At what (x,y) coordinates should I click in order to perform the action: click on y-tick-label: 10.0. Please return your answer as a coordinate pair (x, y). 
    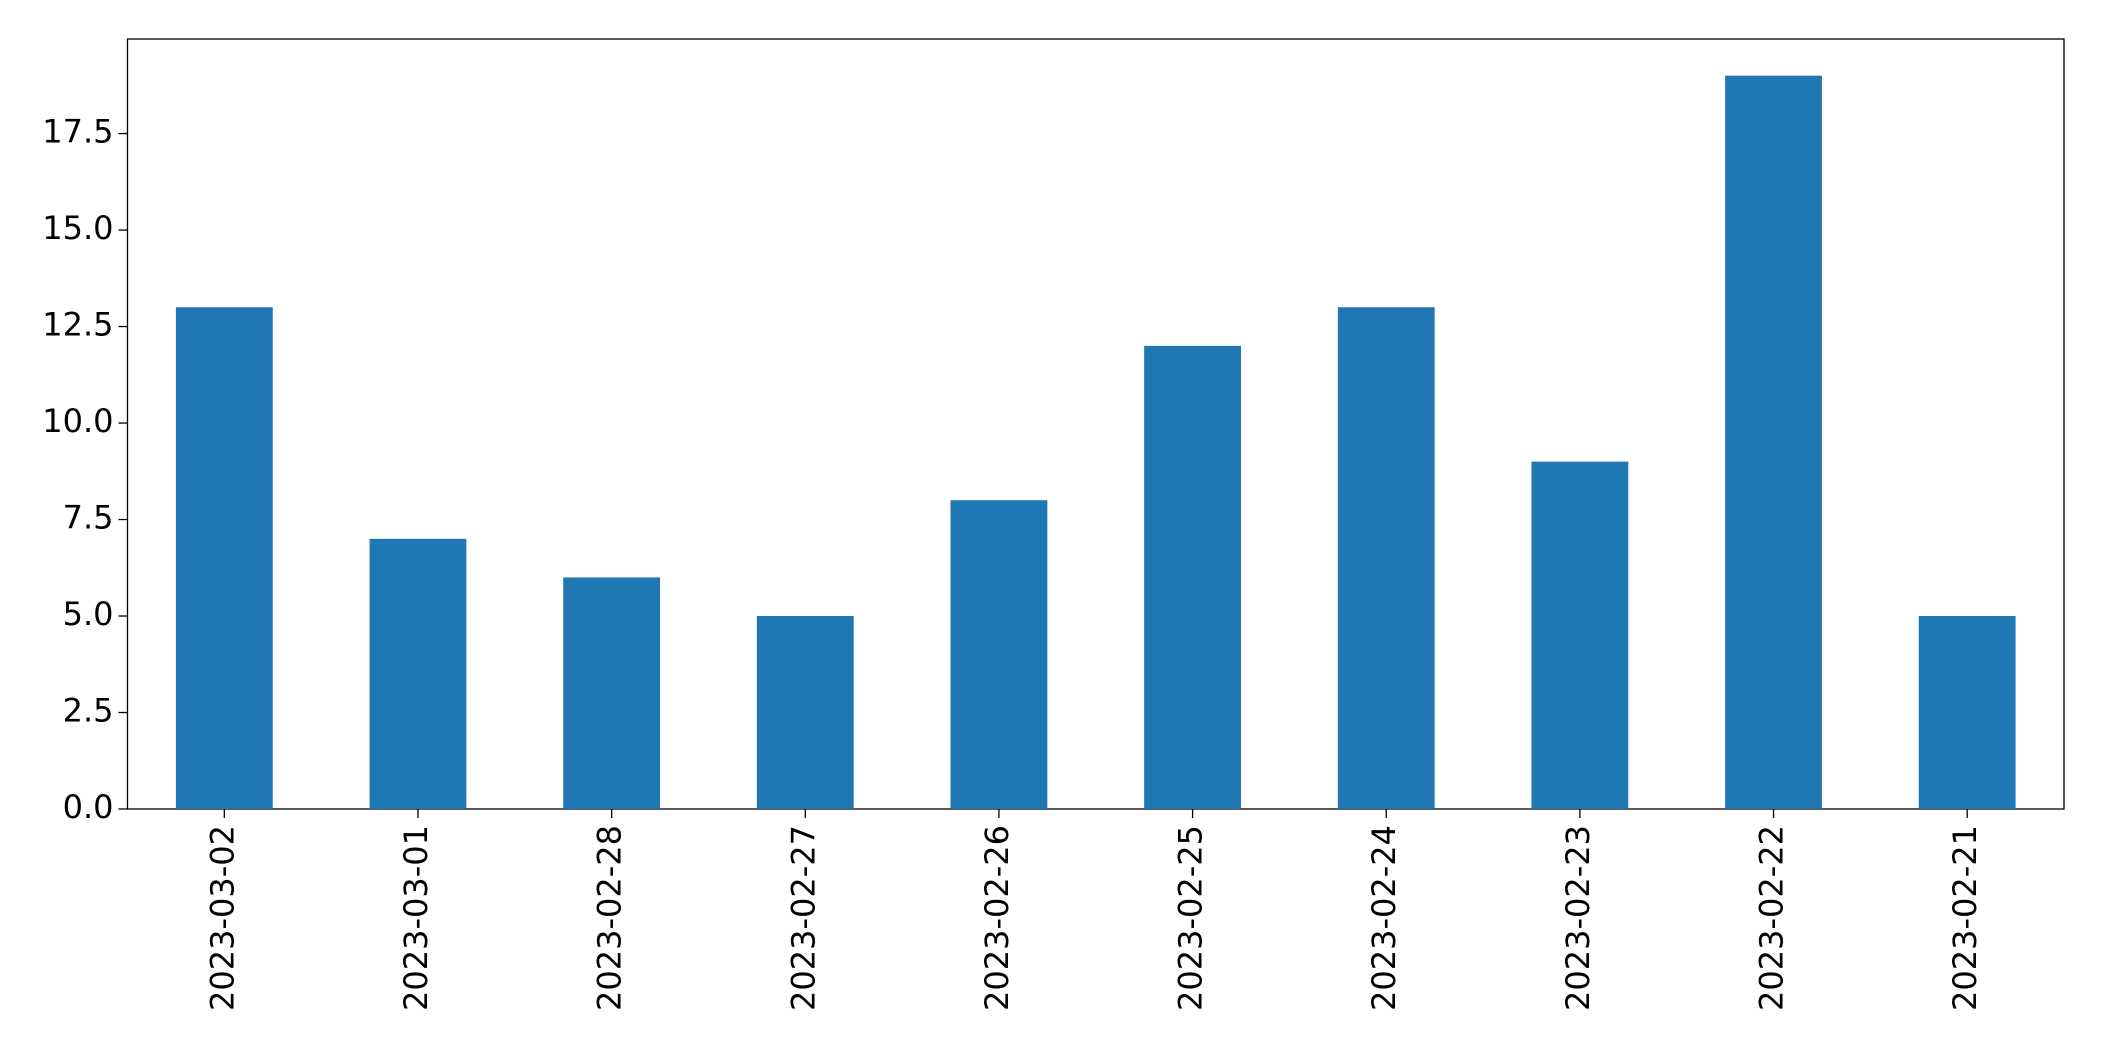
    Looking at the image, I should click on (77, 421).